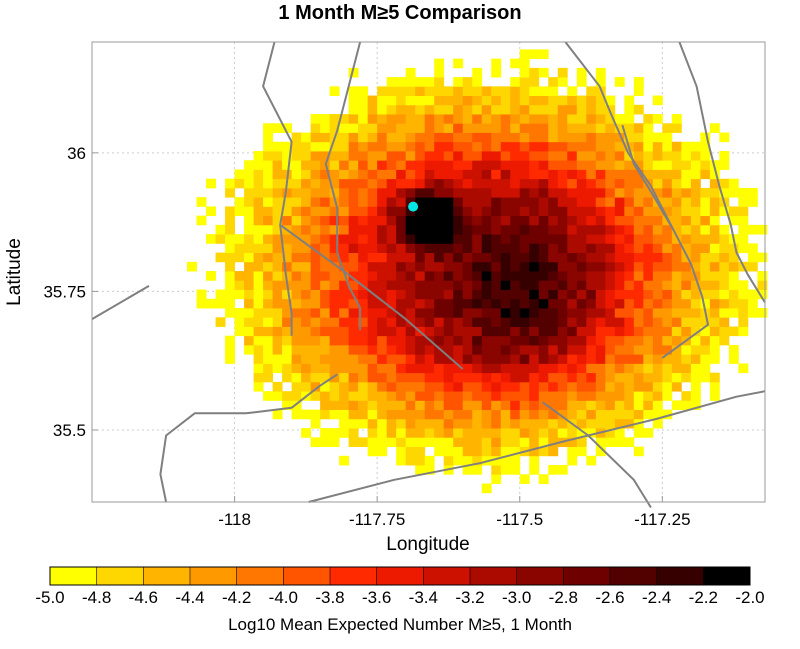 The width and height of the screenshot is (800, 649). I want to click on markers, so click(413, 206).